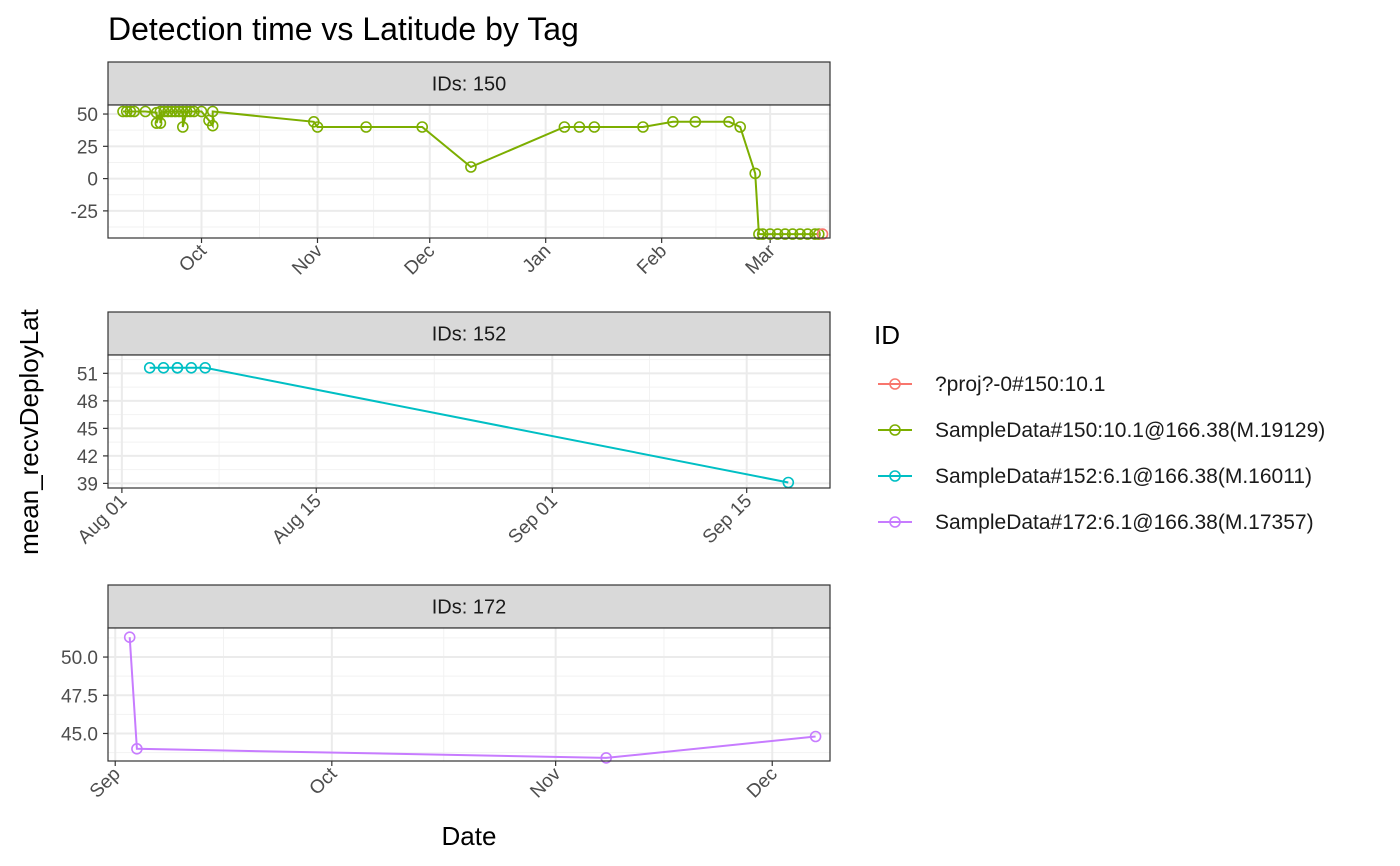 This screenshot has width=1400, height=866. I want to click on x-tick-label: Feb, so click(652, 260).